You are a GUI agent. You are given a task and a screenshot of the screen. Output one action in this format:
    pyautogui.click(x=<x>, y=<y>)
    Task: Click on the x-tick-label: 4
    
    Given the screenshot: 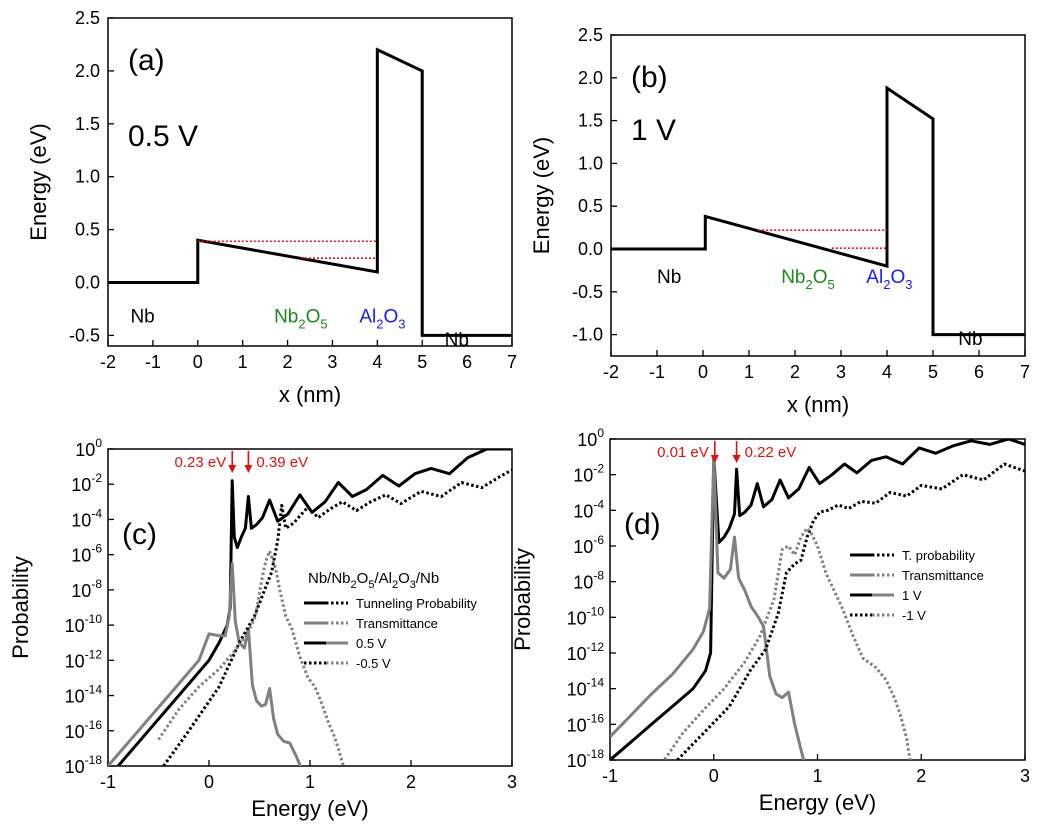 What is the action you would take?
    pyautogui.click(x=377, y=362)
    